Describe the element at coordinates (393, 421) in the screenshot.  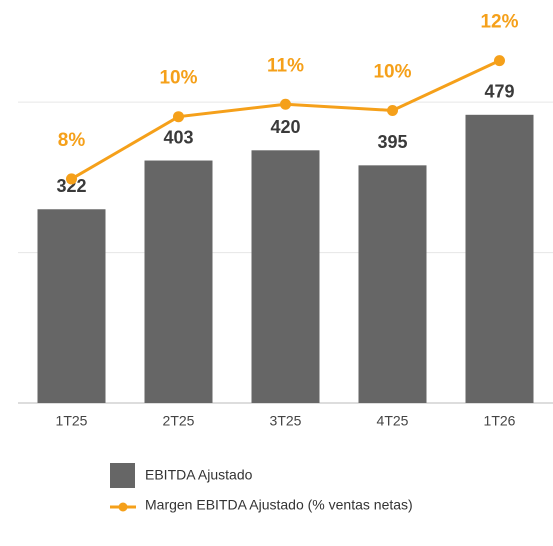
I see `x-tick-label: 4T25` at that location.